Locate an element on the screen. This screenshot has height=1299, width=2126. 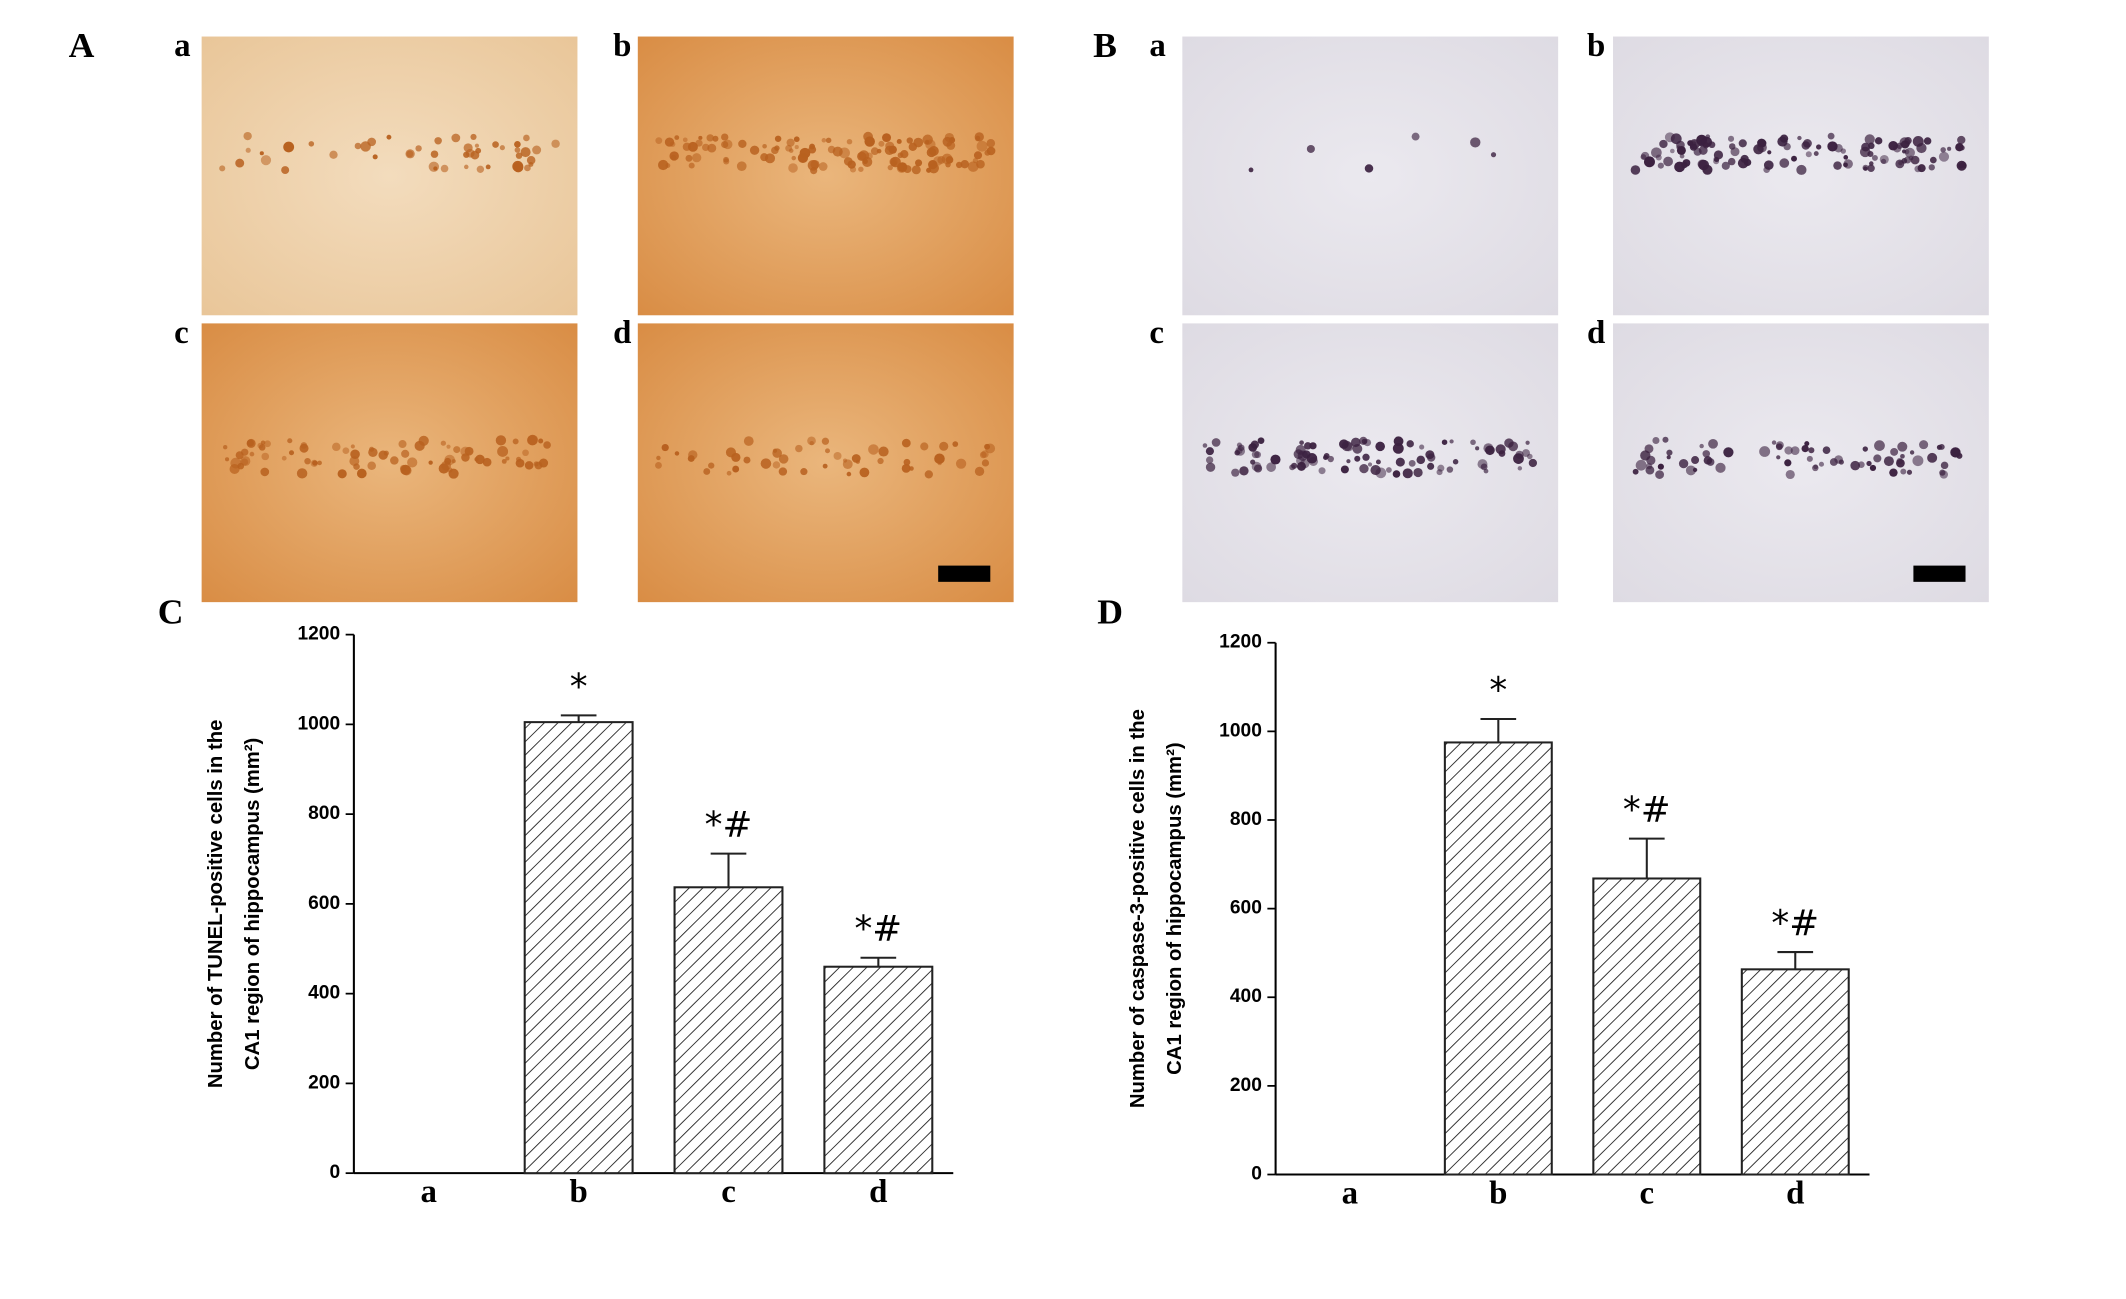
subpanel-label: d is located at coordinates (1596, 333).